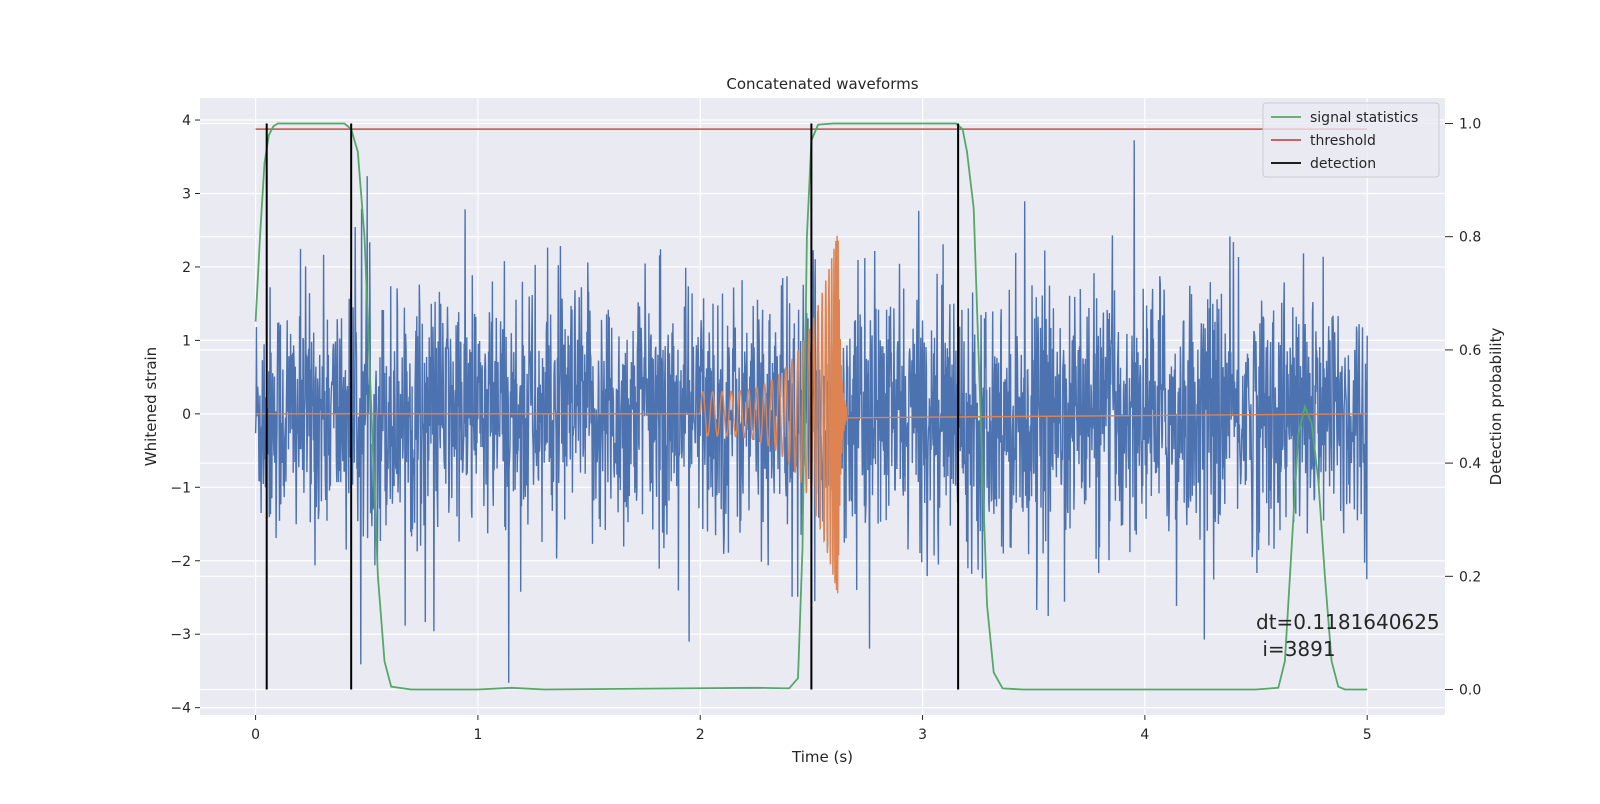 The height and width of the screenshot is (804, 1600). What do you see at coordinates (1470, 577) in the screenshot?
I see `y2-tick-label: 0.2` at bounding box center [1470, 577].